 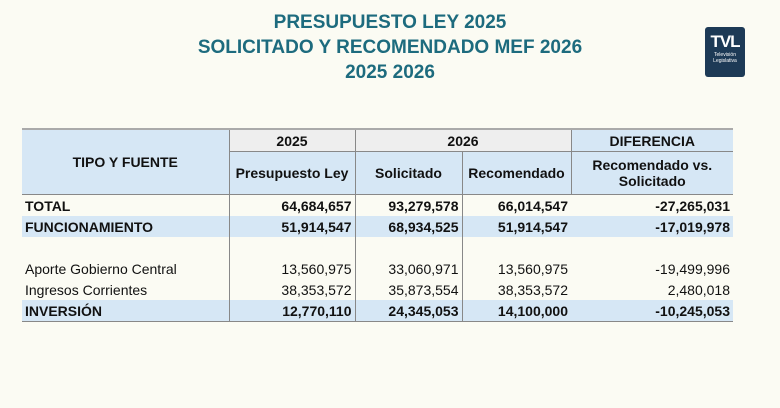 I want to click on tvl-logo: TVL Televisión Legislativa, so click(x=725, y=52).